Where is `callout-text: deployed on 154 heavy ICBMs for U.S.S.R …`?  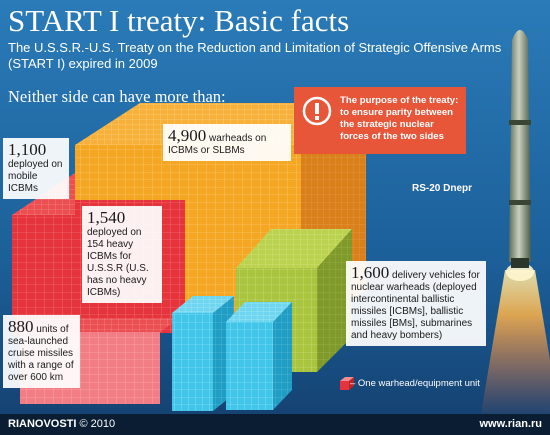
callout-text: deployed on 154 heavy ICBMs for U.S.S.R … is located at coordinates (118, 262).